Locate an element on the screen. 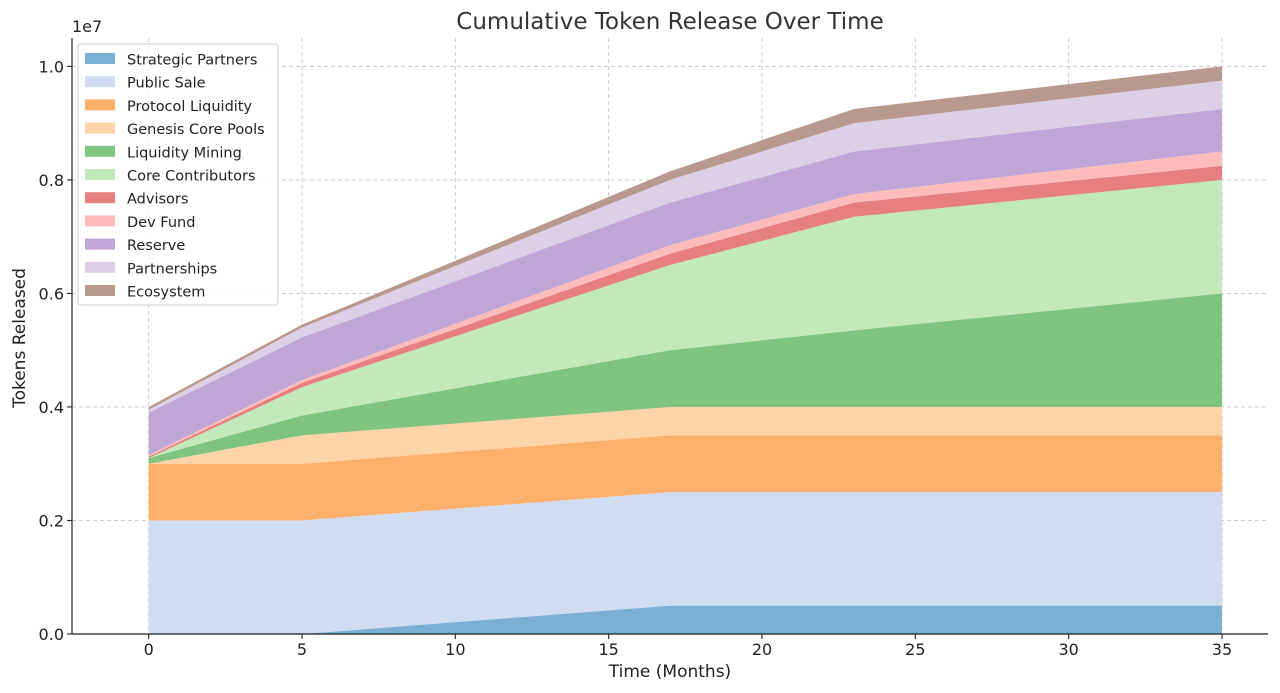 The width and height of the screenshot is (1280, 693). x-tick-label: 25 is located at coordinates (915, 649).